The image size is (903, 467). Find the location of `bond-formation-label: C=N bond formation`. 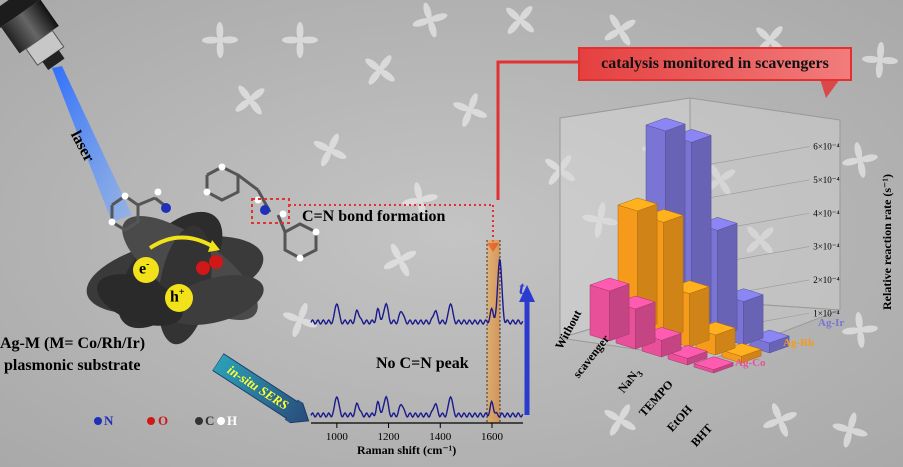

bond-formation-label: C=N bond formation is located at coordinates (374, 216).